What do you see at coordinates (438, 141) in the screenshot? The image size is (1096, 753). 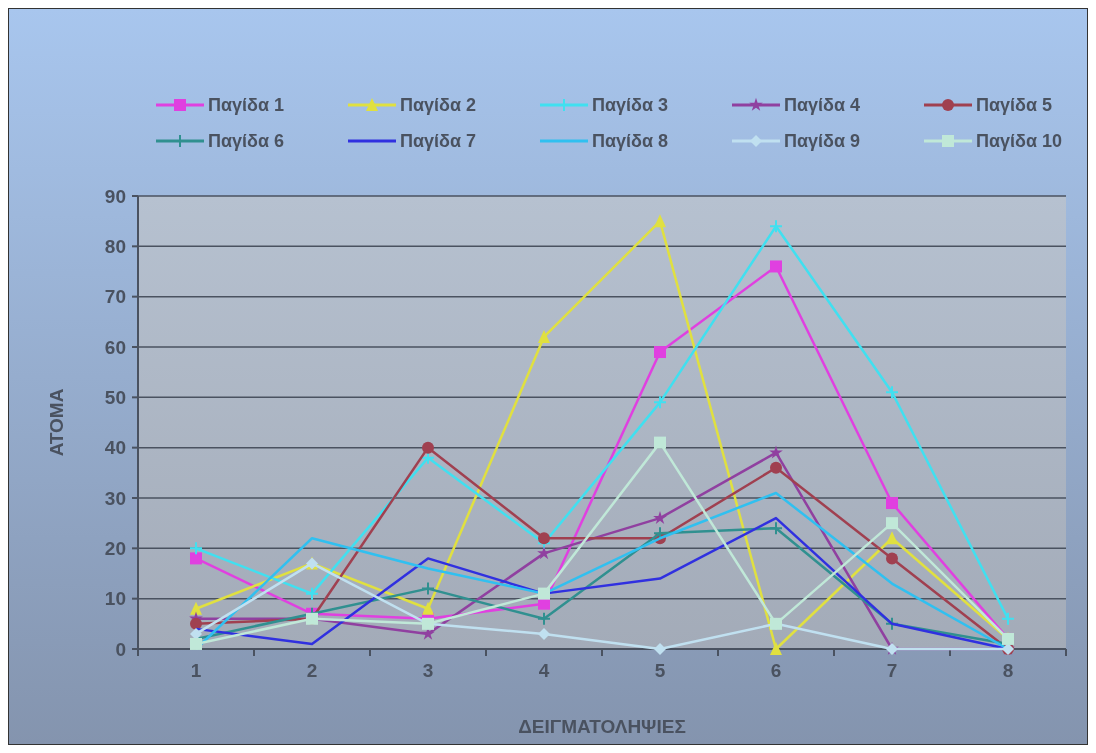 I see `legend-label: Παγίδα 7` at bounding box center [438, 141].